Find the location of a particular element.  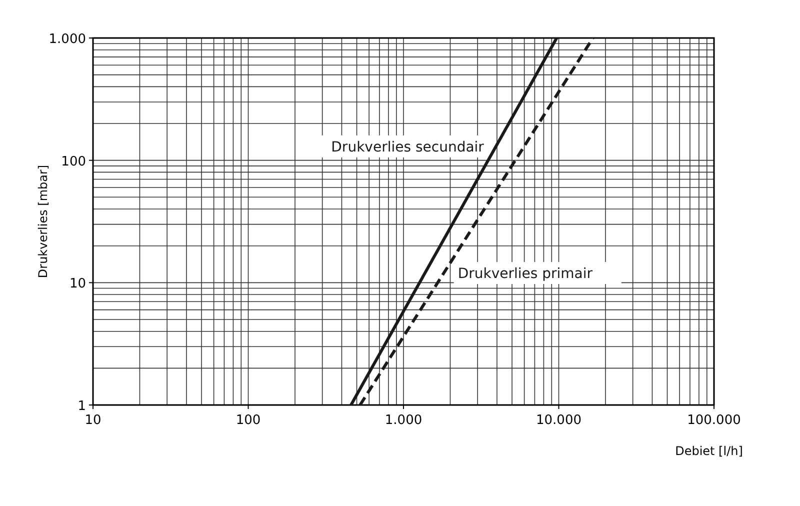

x-tick-label: 10 is located at coordinates (93, 420).